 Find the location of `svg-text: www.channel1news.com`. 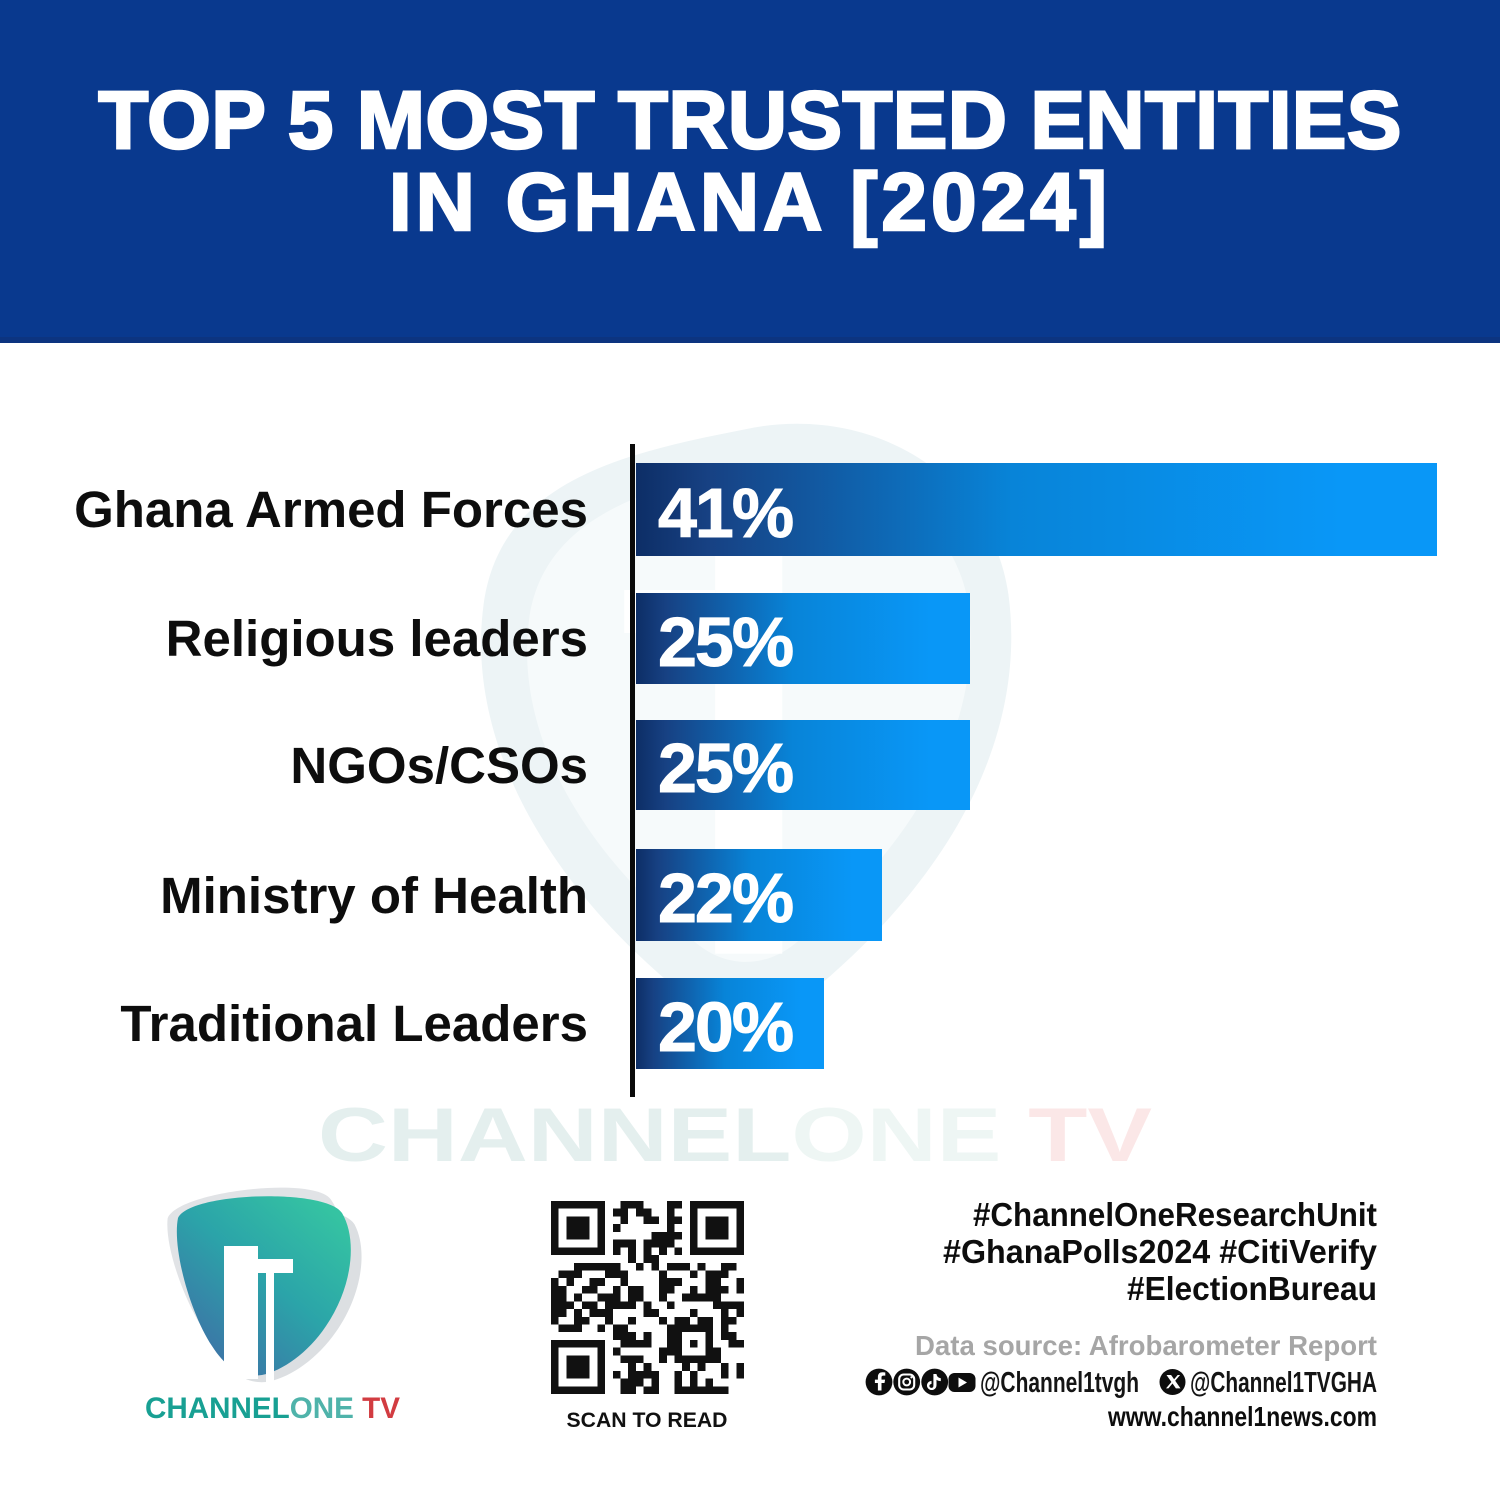

svg-text: www.channel1news.com is located at coordinates (1242, 1416).